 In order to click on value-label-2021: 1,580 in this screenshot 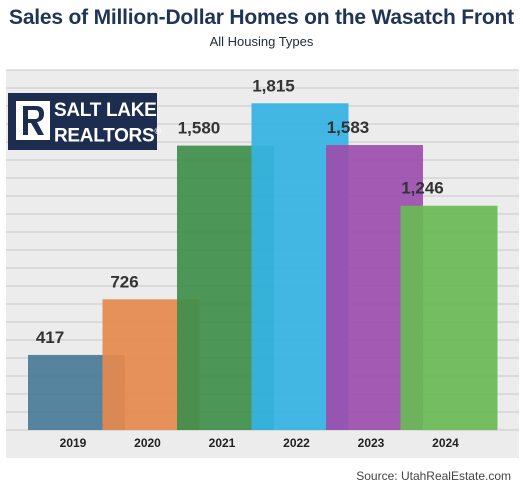, I will do `click(199, 128)`.